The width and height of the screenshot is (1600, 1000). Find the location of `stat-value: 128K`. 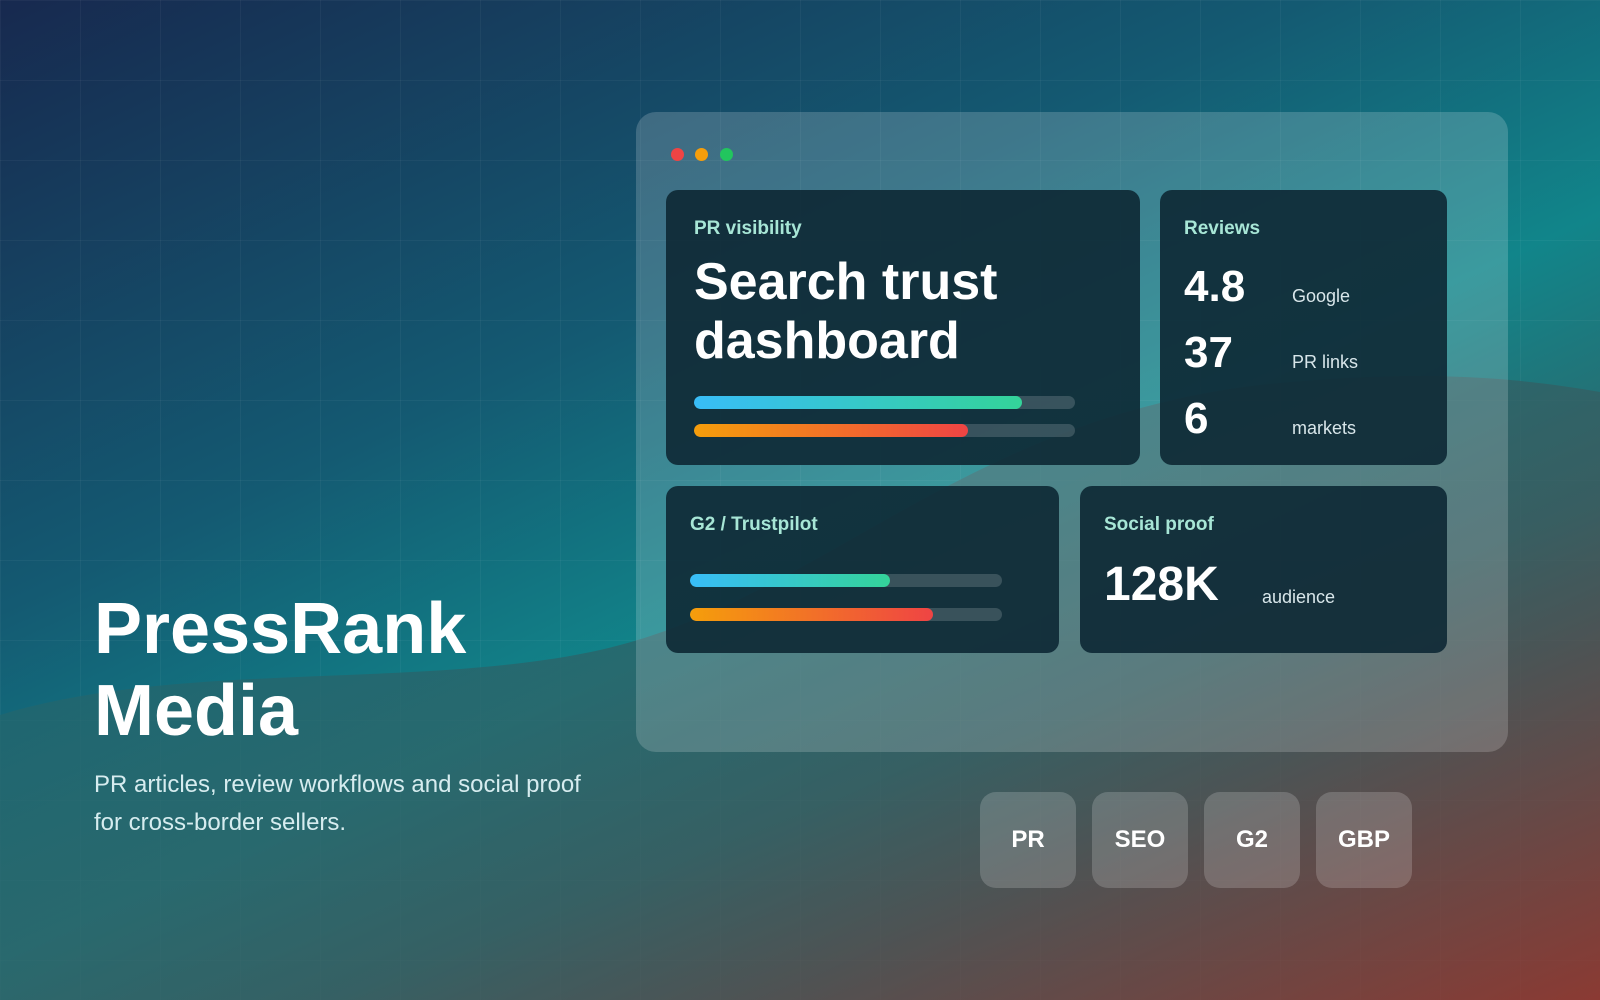

stat-value: 128K is located at coordinates (1161, 584).